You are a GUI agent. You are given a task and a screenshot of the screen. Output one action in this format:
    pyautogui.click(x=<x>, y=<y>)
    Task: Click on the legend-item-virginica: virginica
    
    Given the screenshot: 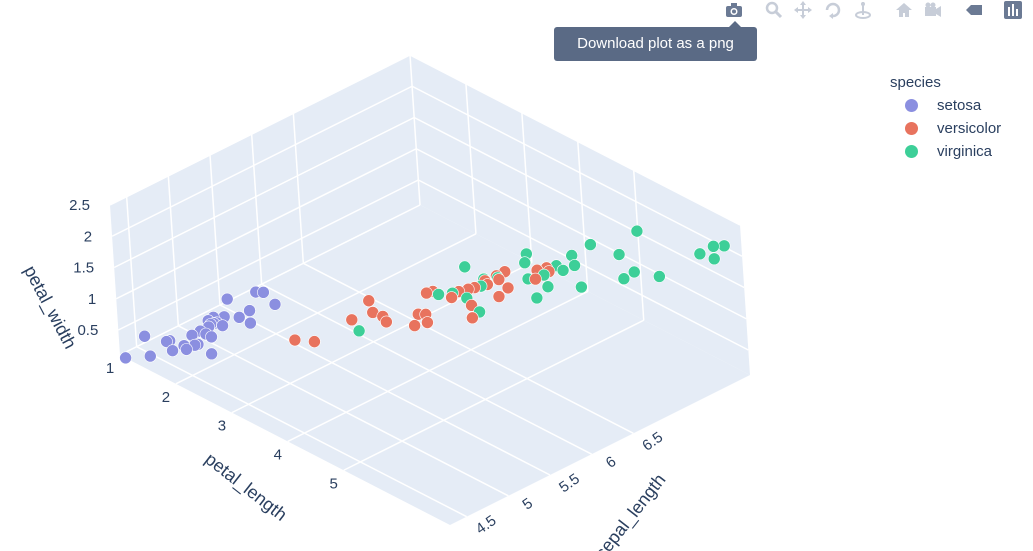 What is the action you would take?
    pyautogui.click(x=955, y=151)
    